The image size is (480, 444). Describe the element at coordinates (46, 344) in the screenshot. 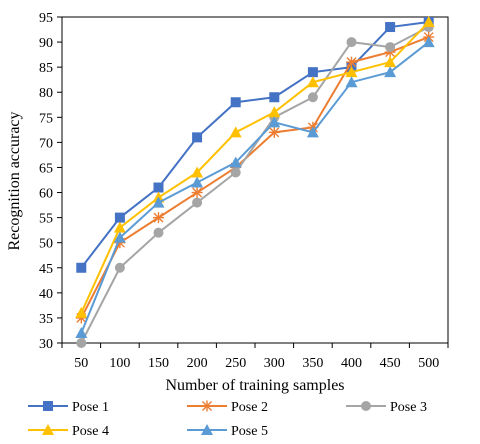

I see `y-tick-label: 30` at that location.